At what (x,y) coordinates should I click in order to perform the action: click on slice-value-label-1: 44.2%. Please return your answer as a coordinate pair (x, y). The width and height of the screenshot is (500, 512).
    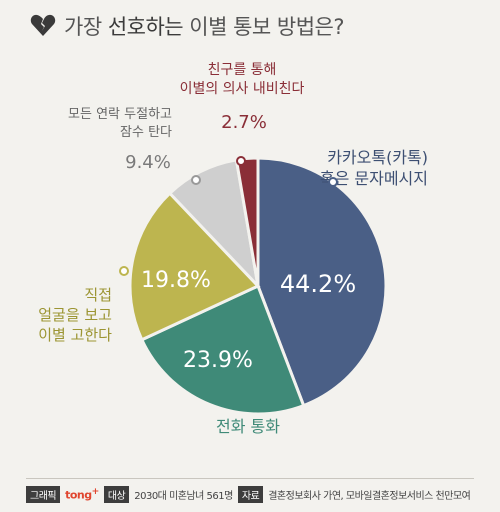
    Looking at the image, I should click on (318, 284).